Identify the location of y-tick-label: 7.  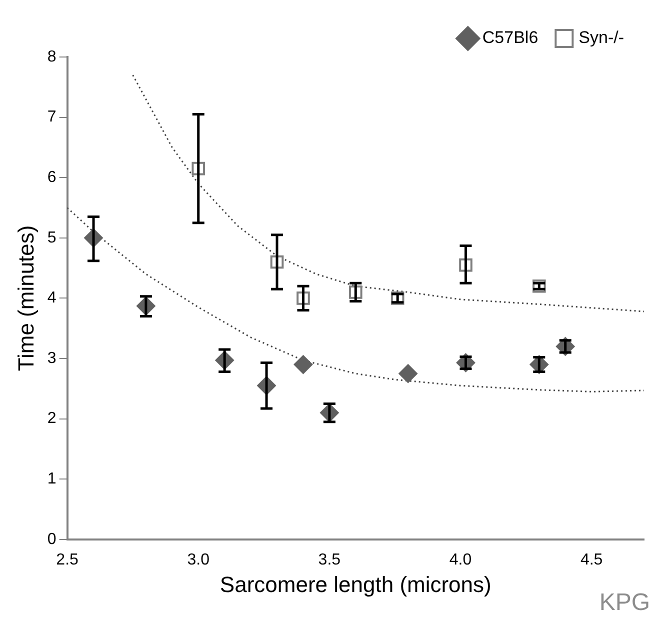
(51, 117).